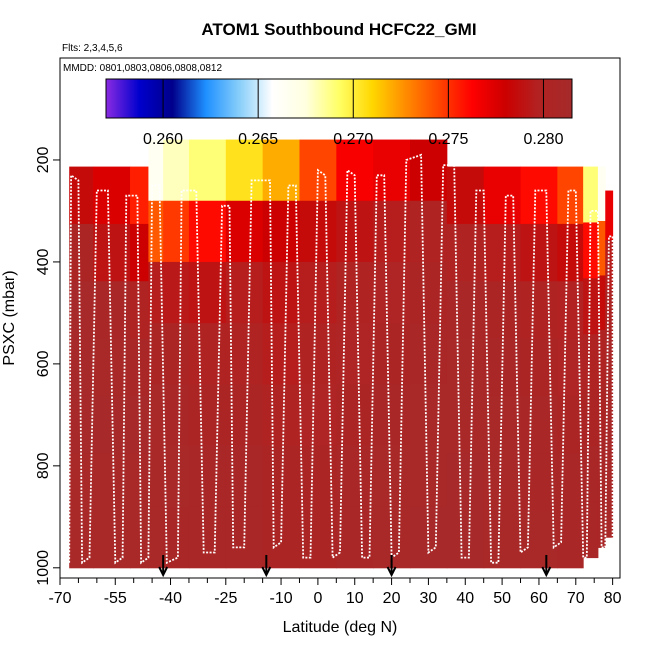 This screenshot has height=650, width=650. What do you see at coordinates (539, 598) in the screenshot?
I see `x-tick-label: 60` at bounding box center [539, 598].